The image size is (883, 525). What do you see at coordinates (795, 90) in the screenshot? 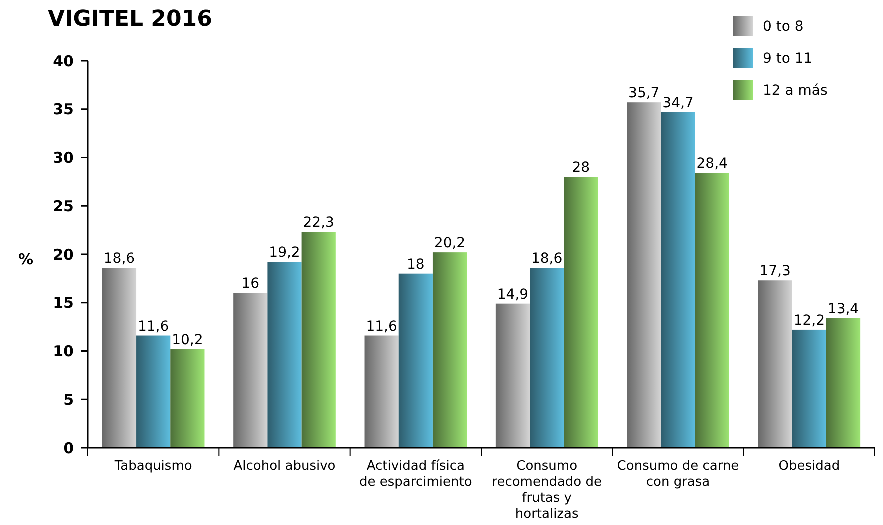
I see `legend-label: 12 a más` at bounding box center [795, 90].